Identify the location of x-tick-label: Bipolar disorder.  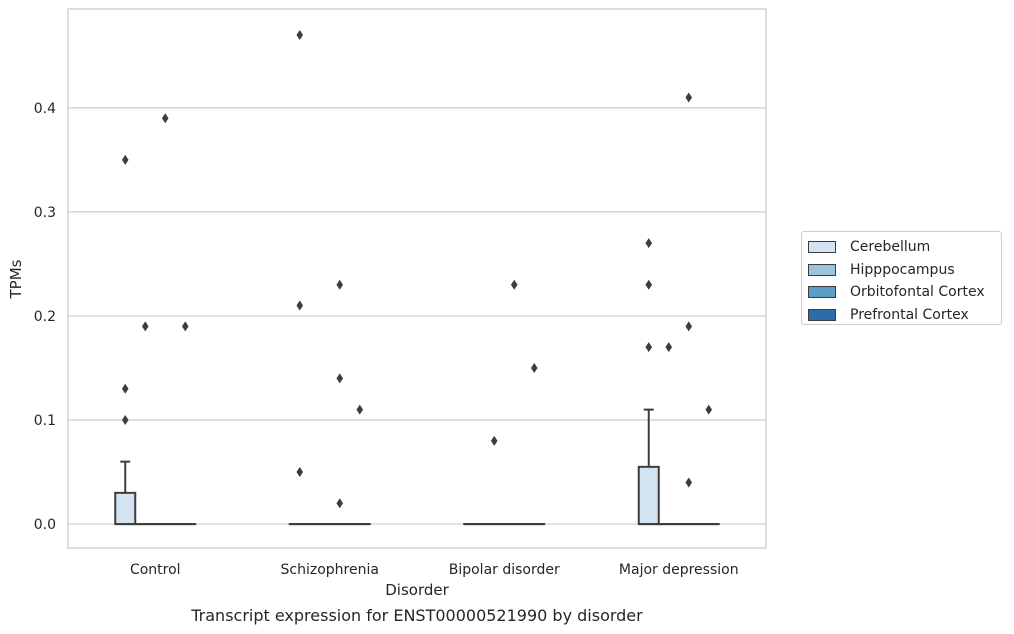
(504, 570).